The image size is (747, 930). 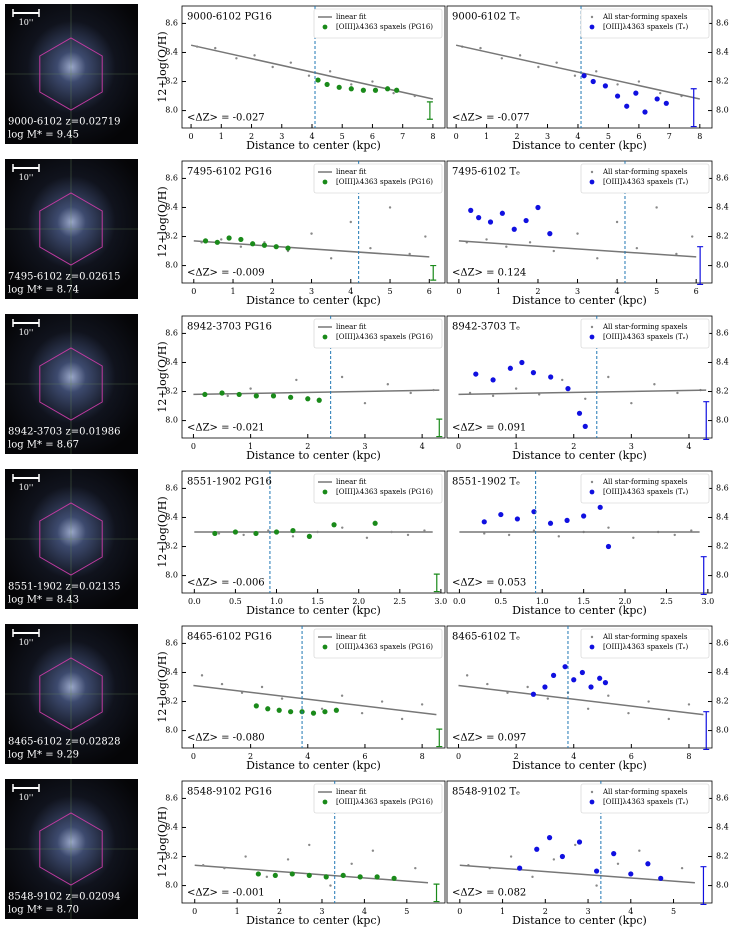 What do you see at coordinates (583, 601) in the screenshot?
I see `x-tick-label: 1.5` at bounding box center [583, 601].